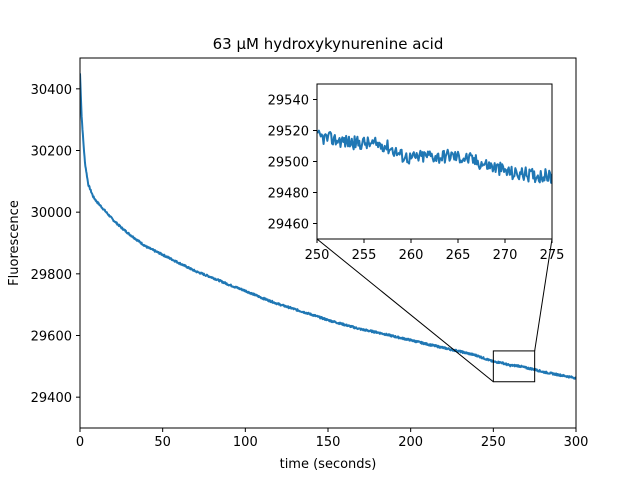 This screenshot has height=480, width=640. What do you see at coordinates (51, 213) in the screenshot?
I see `y-tick-label: 30000` at bounding box center [51, 213].